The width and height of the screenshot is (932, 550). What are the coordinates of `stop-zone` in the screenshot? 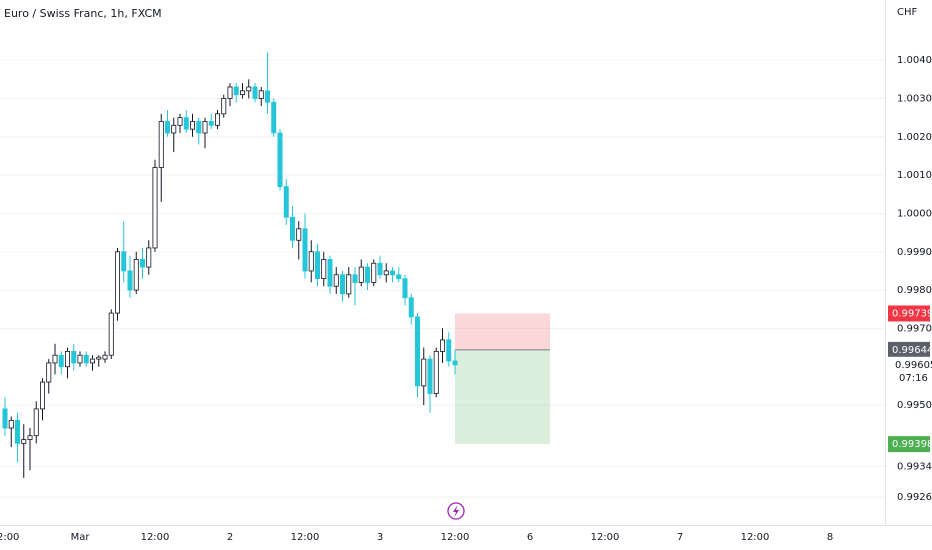 It's located at (502, 331).